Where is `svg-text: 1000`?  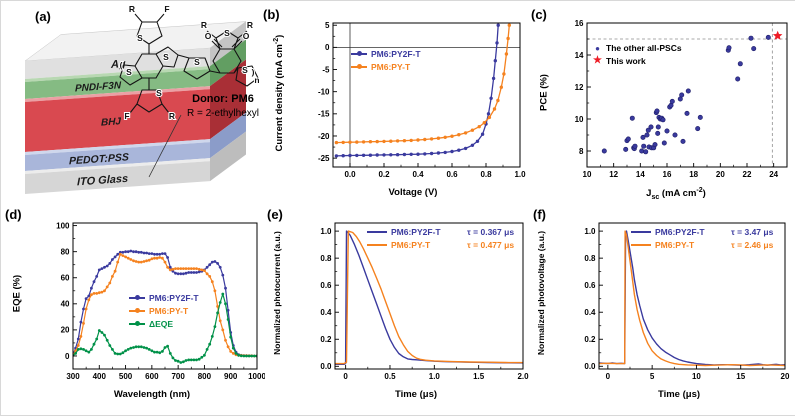 svg-text: 1000 is located at coordinates (256, 376).